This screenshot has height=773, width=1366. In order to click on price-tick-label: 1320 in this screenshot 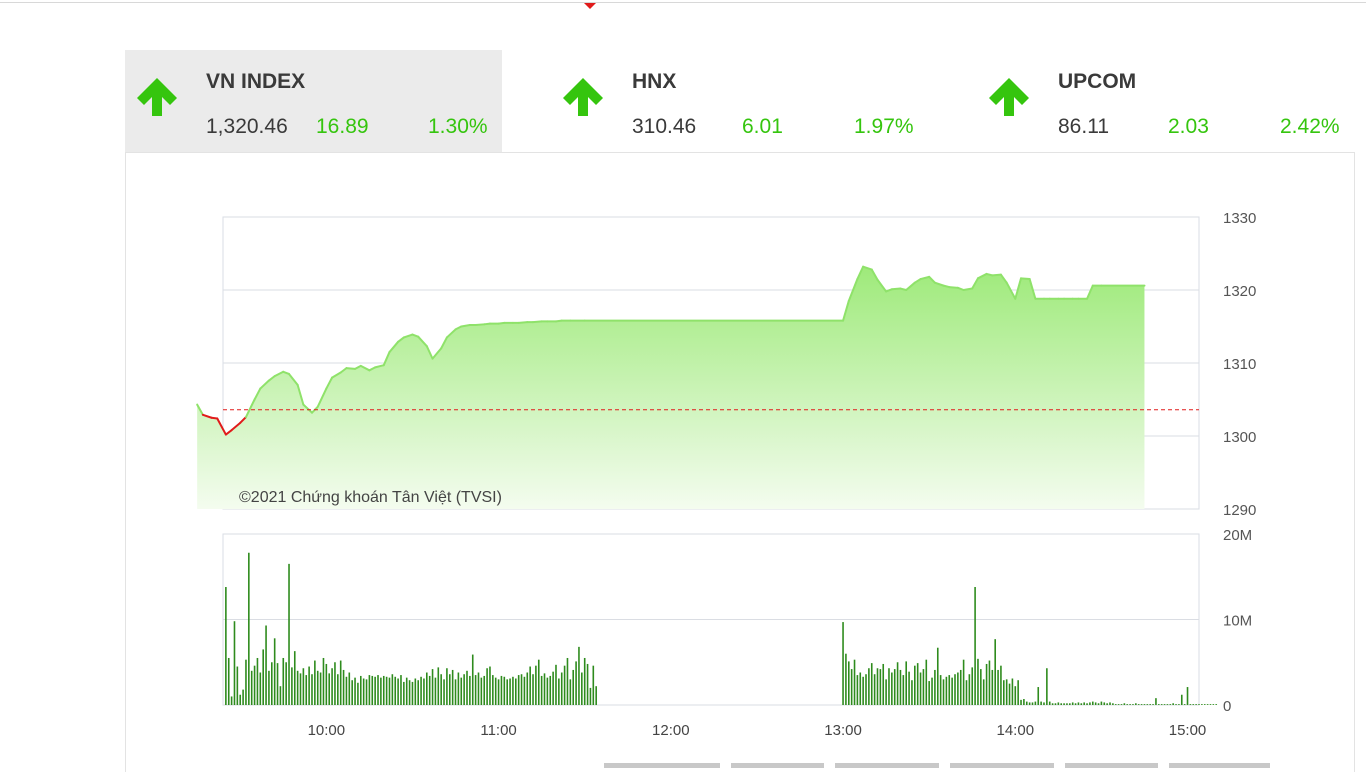, I will do `click(1239, 291)`.